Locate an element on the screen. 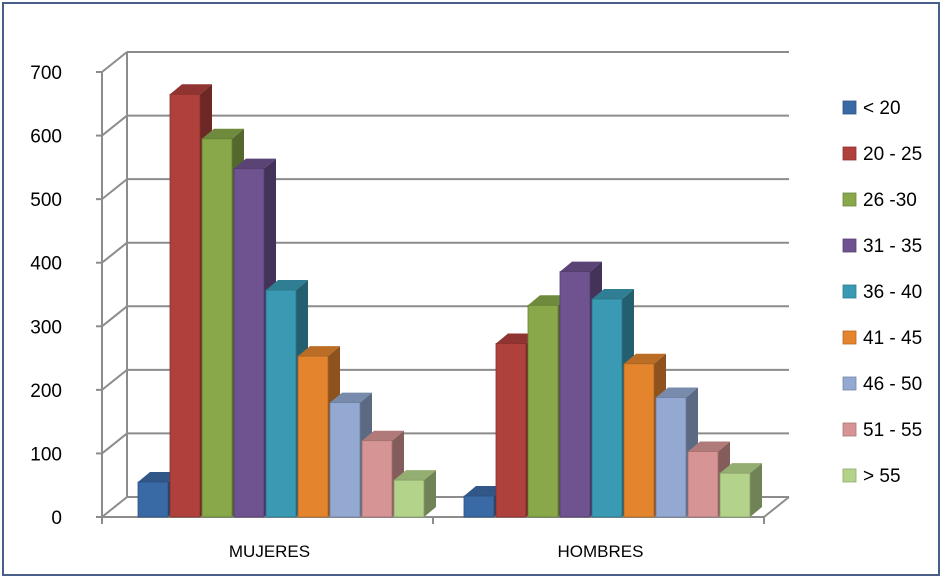 Image resolution: width=948 pixels, height=583 pixels. category-label: HOMBRES is located at coordinates (601, 551).